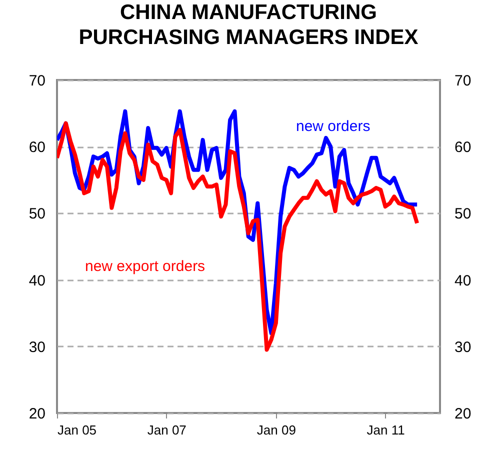 The height and width of the screenshot is (454, 491). I want to click on y2-tick-label: 20, so click(463, 414).